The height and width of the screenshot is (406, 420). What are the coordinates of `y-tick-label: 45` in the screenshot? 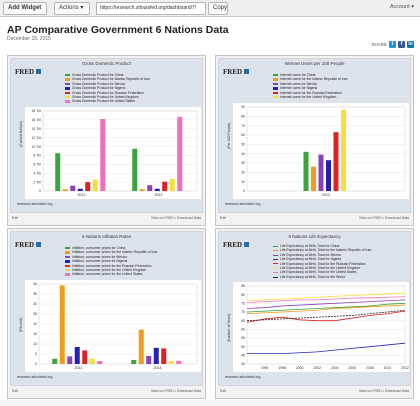 It's located at (243, 356).